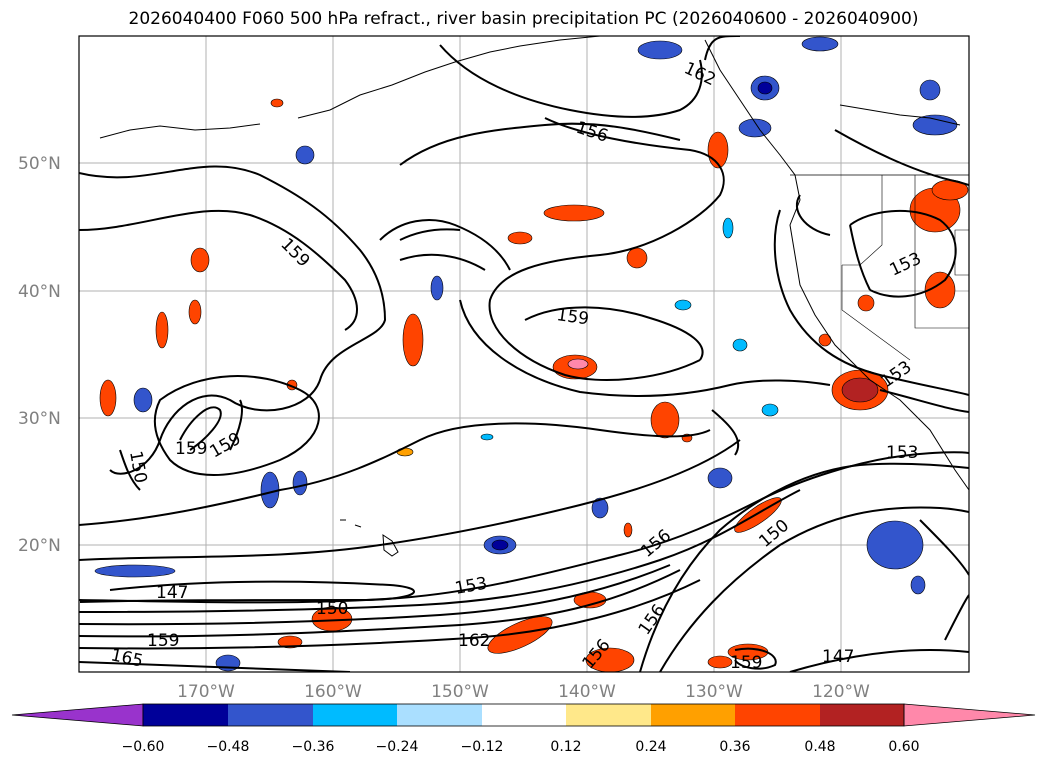 This screenshot has height=765, width=1047. Describe the element at coordinates (228, 747) in the screenshot. I see `colorbar-tick: −0.48` at that location.